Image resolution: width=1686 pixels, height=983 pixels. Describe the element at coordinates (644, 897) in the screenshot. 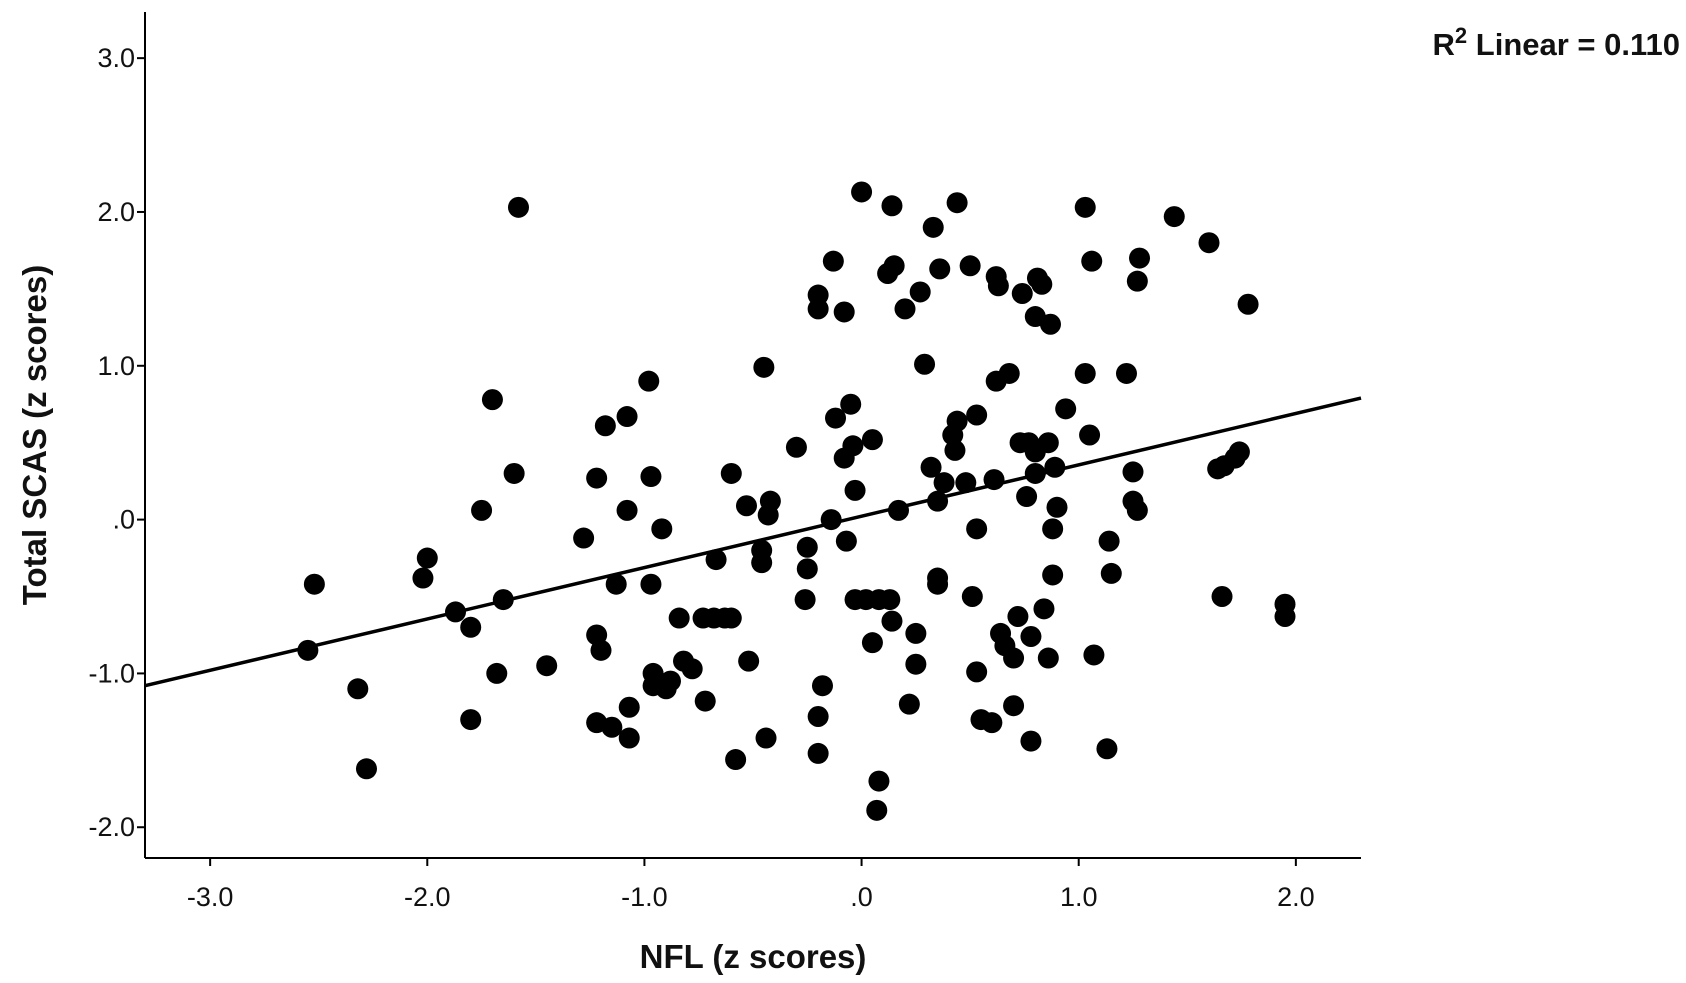

I see `x-tick-label: -1.0` at that location.